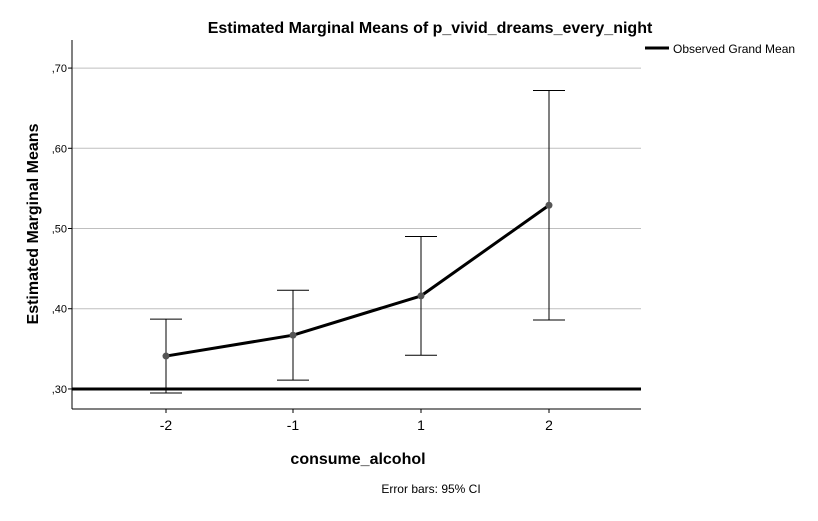 Image resolution: width=818 pixels, height=521 pixels. I want to click on y-tick-label-4: ,70, so click(59, 69).